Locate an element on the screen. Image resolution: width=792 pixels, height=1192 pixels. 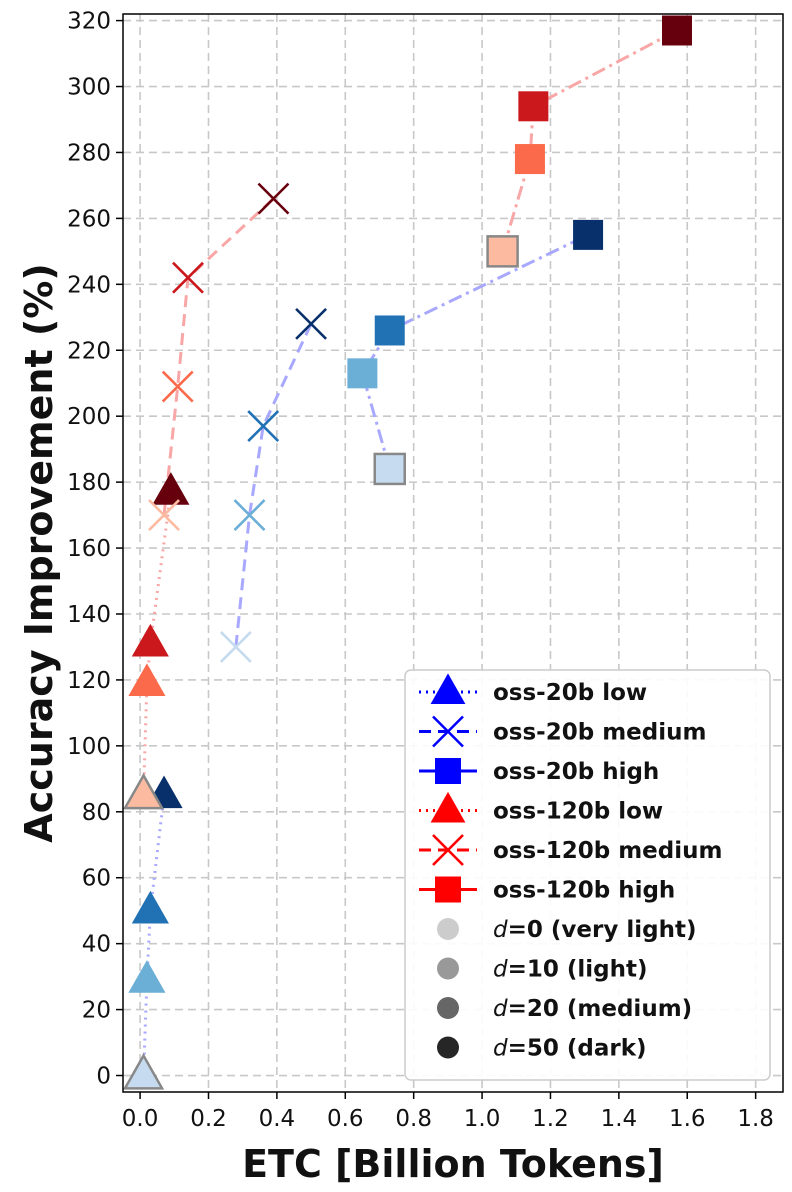
legend-label: oss-120b low is located at coordinates (578, 812).